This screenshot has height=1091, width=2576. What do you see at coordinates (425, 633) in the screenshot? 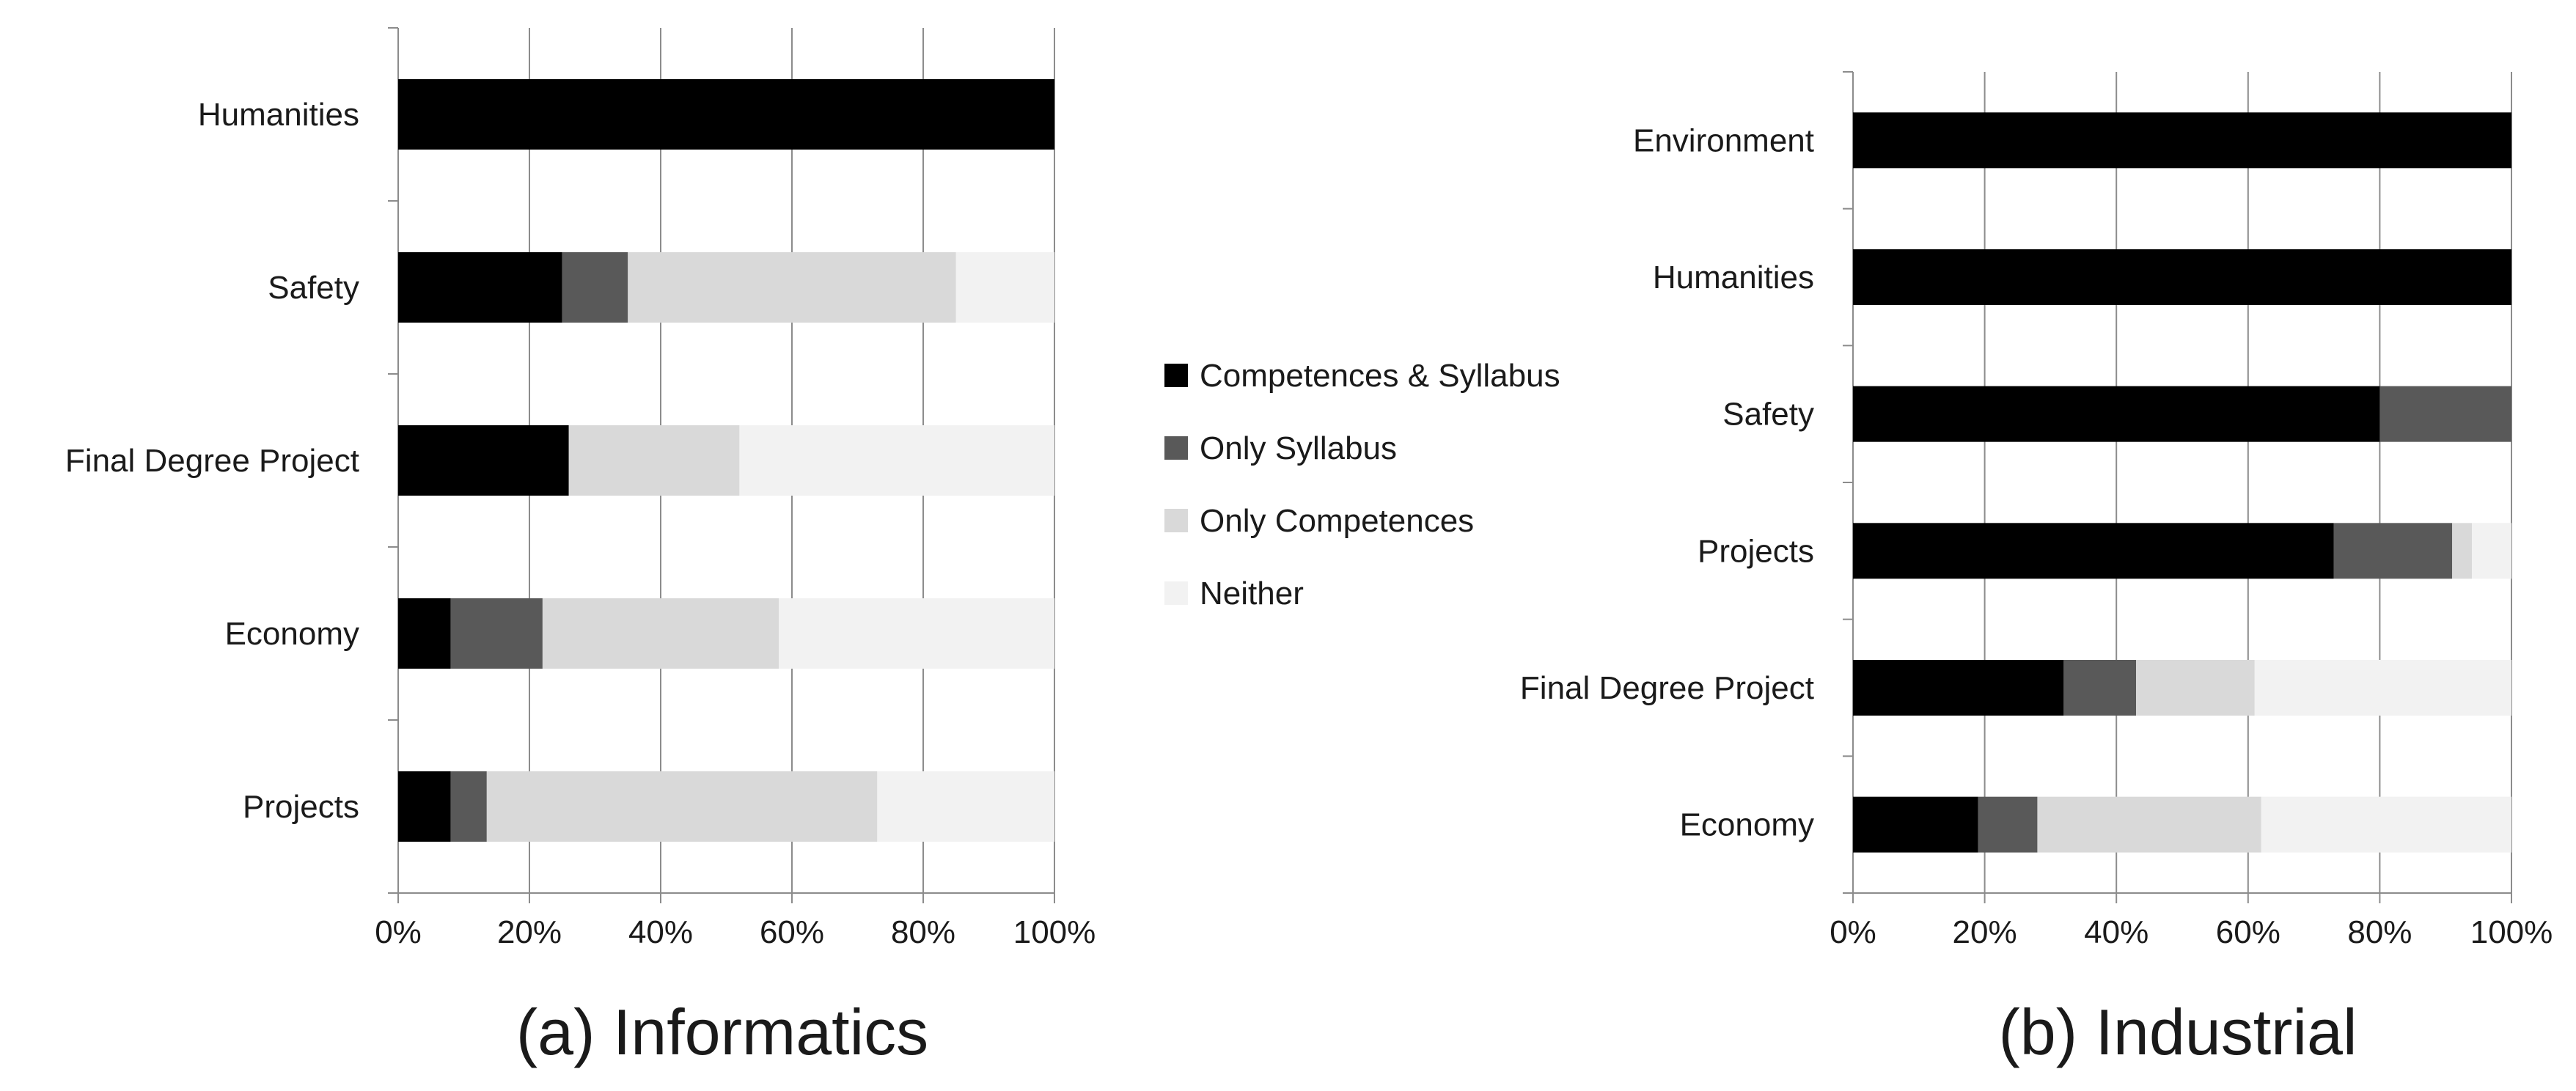
I see `informatics-bar-economy-competences-and-syllabus` at bounding box center [425, 633].